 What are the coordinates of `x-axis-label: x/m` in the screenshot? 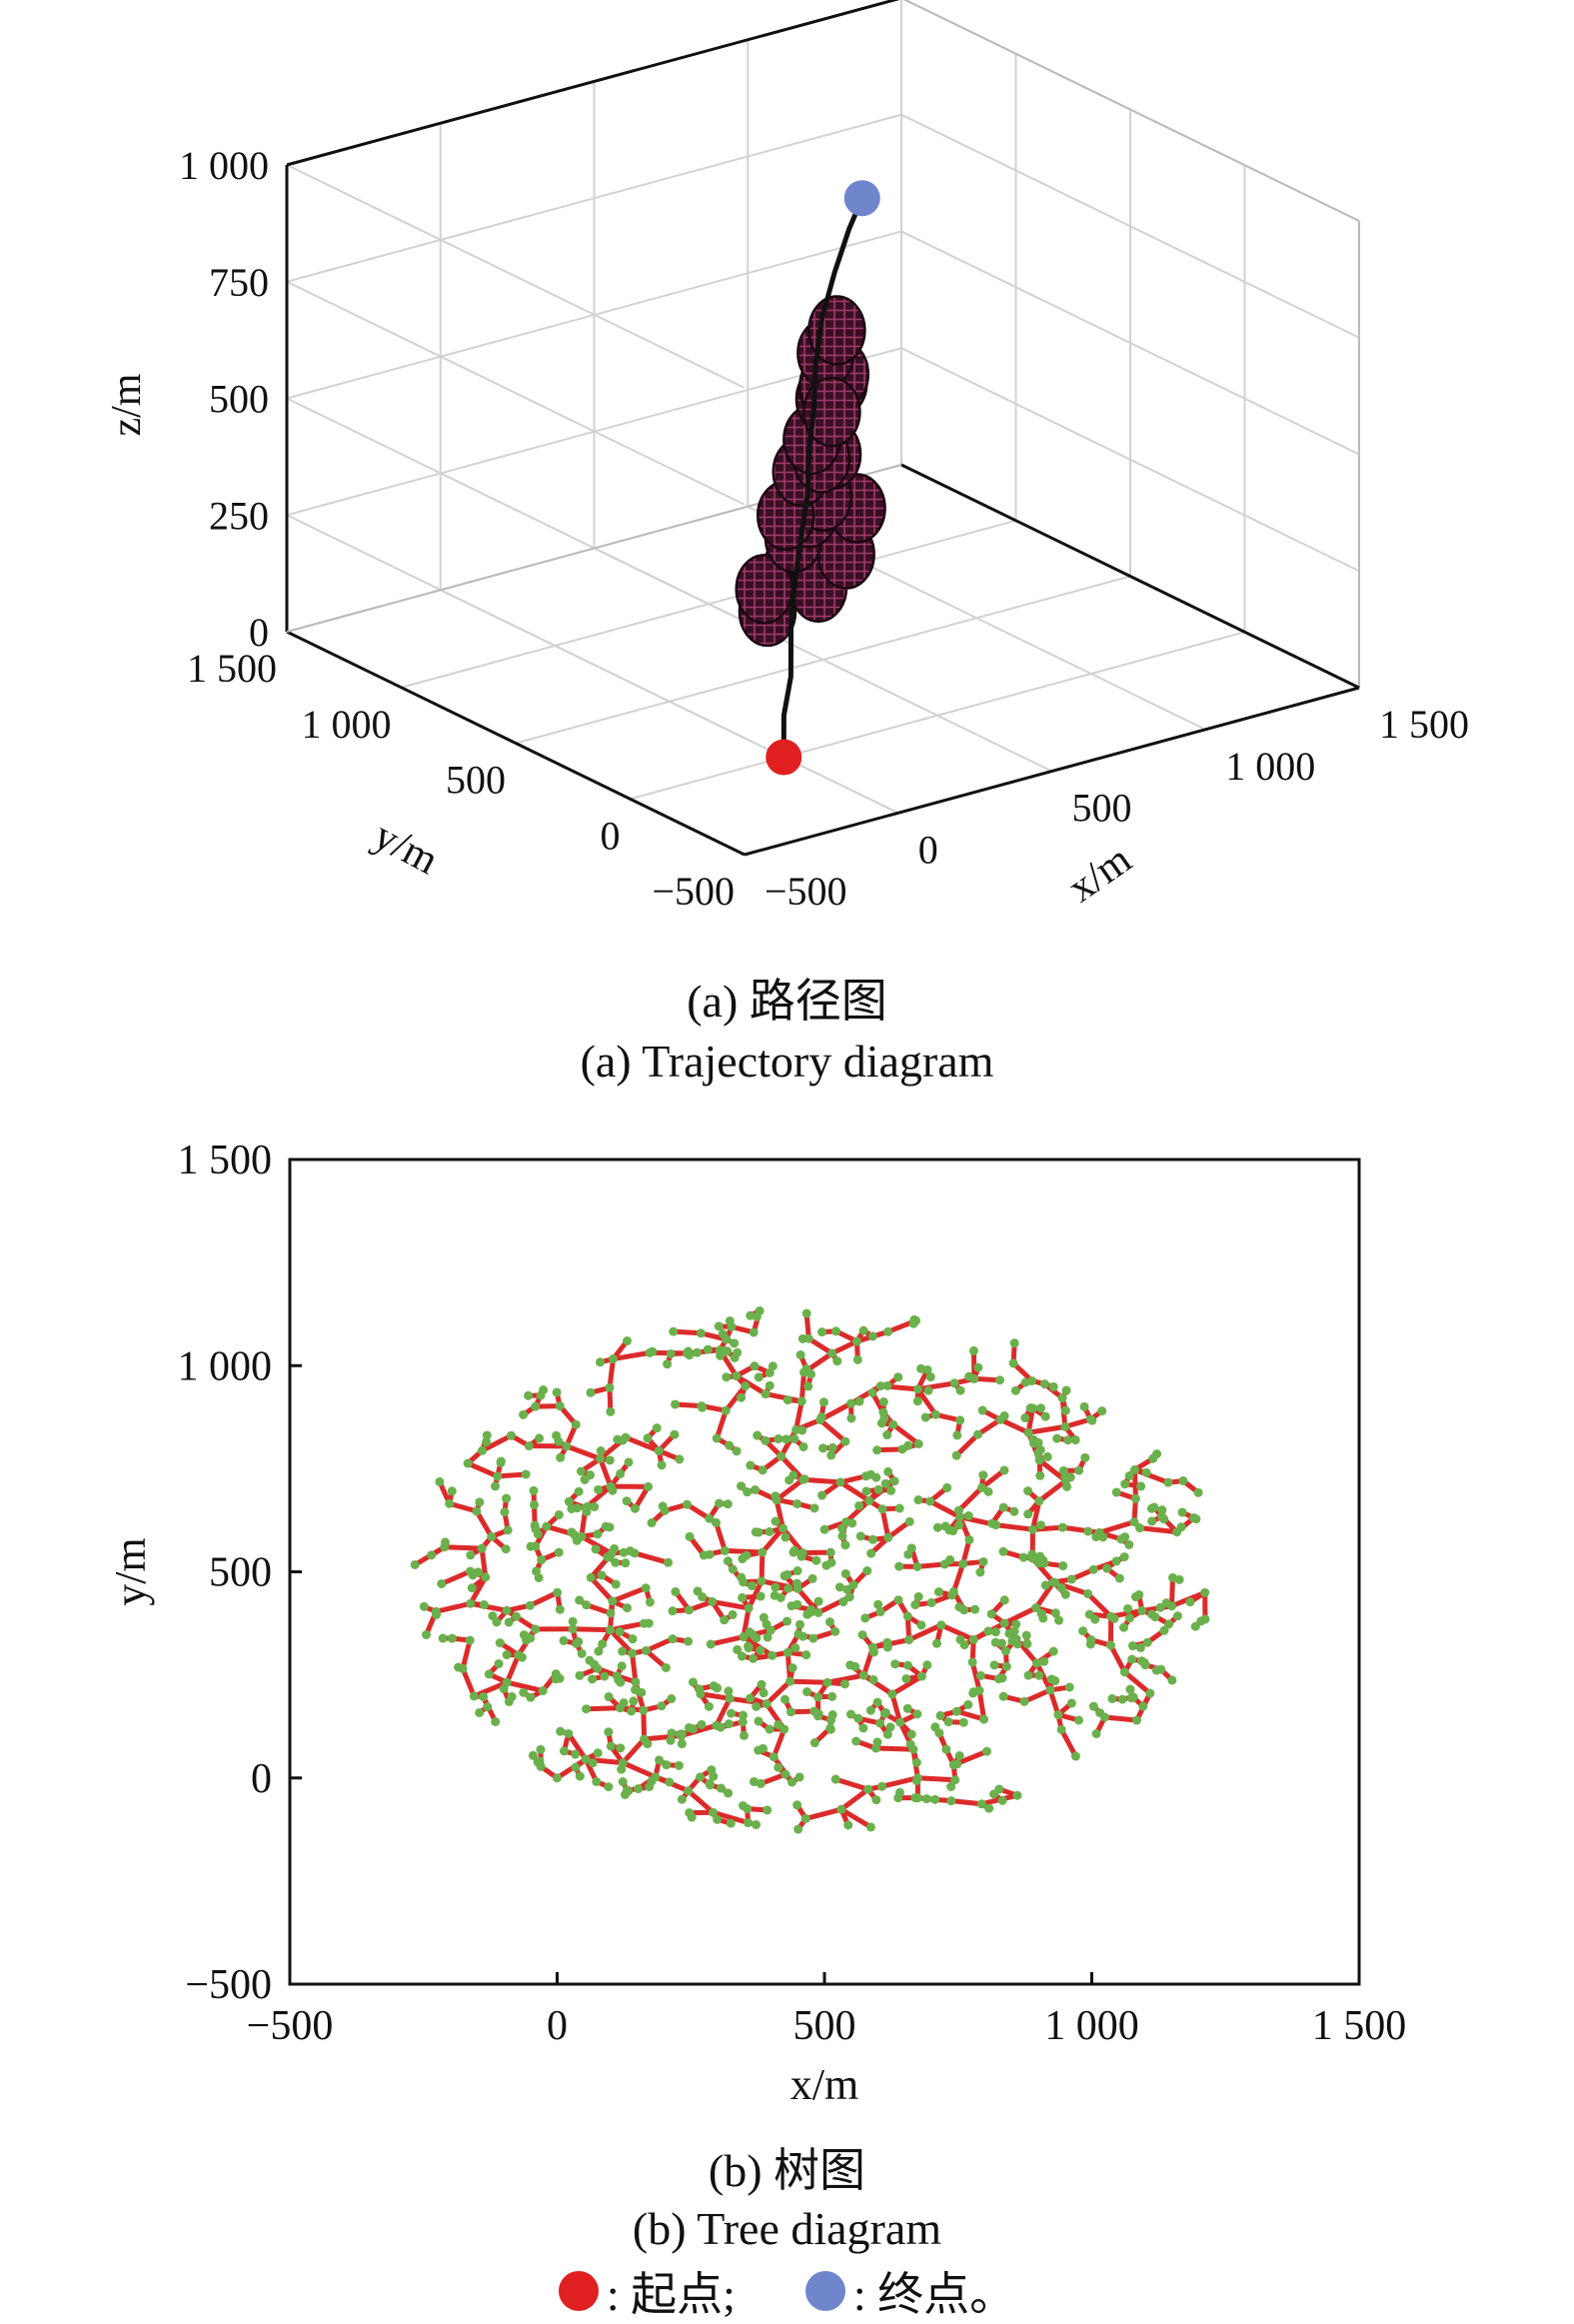 It's located at (824, 2084).